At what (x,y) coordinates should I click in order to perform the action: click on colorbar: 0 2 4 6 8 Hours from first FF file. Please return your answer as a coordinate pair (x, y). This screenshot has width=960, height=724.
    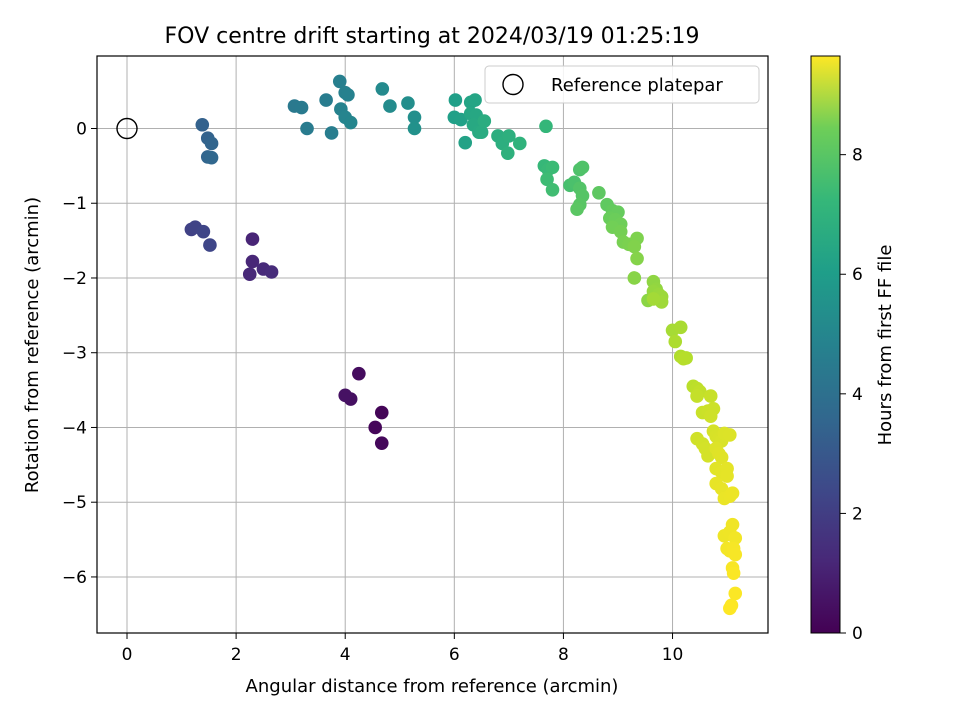
    Looking at the image, I should click on (853, 349).